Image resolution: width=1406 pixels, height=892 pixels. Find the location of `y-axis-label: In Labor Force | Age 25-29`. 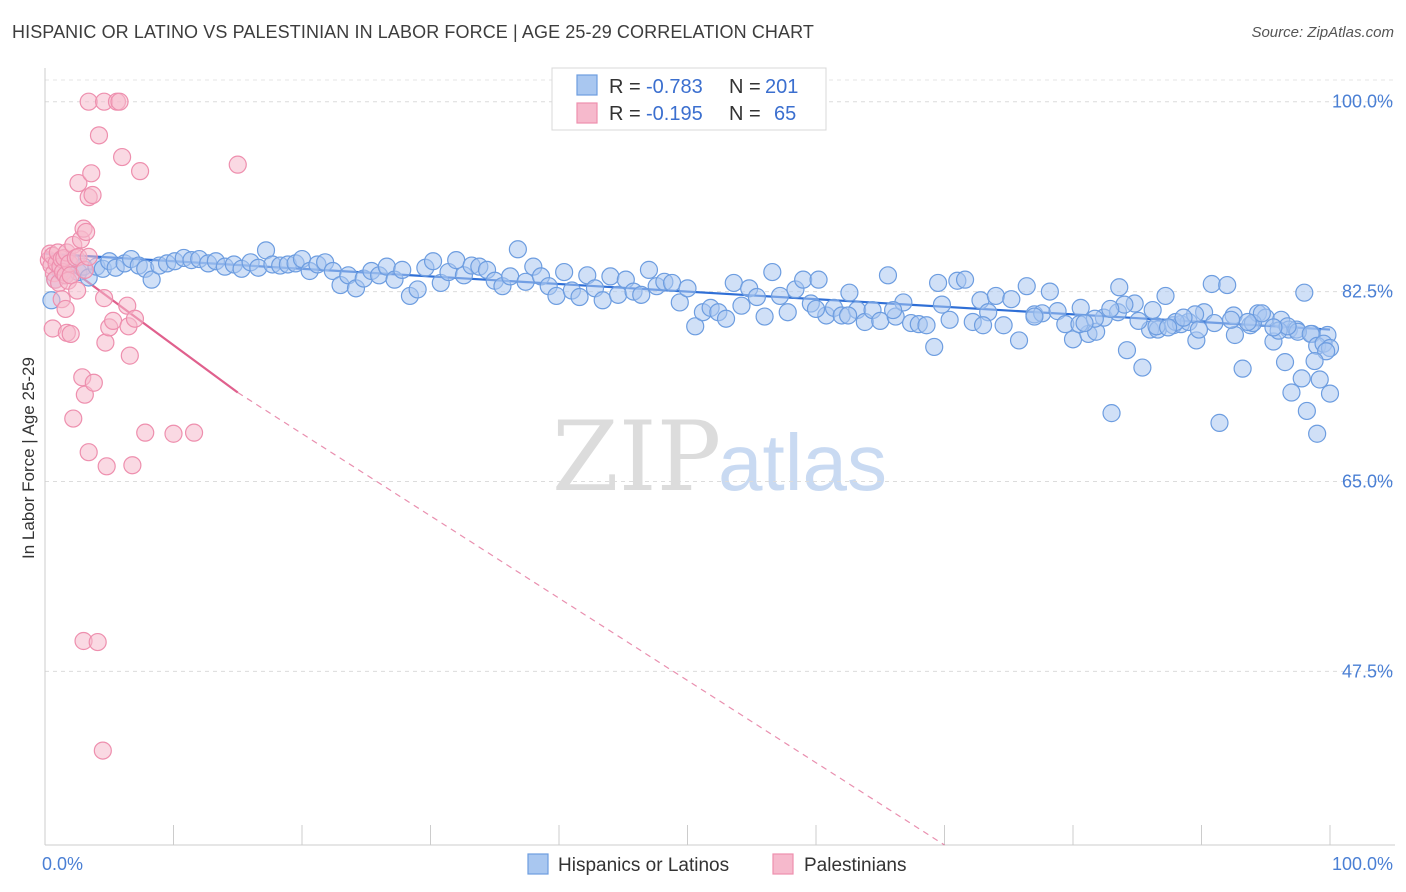

y-axis-label: In Labor Force | Age 25-29 is located at coordinates (28, 458).